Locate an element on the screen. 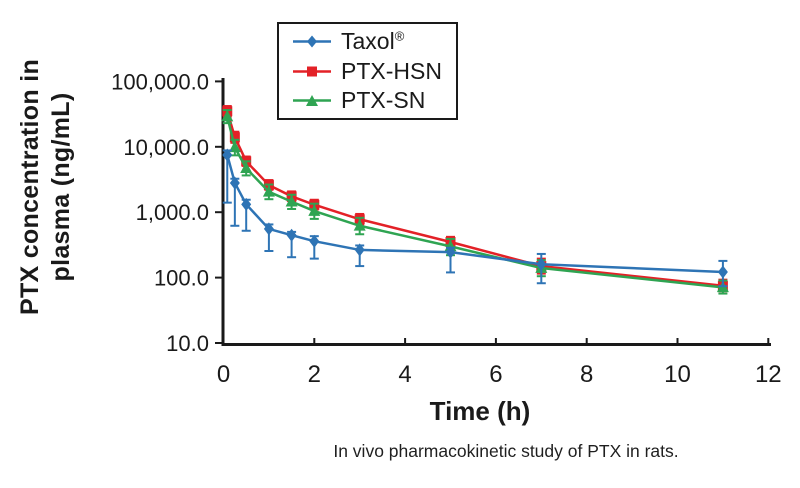 The height and width of the screenshot is (488, 800). x-tick-label: 4 is located at coordinates (404, 374).